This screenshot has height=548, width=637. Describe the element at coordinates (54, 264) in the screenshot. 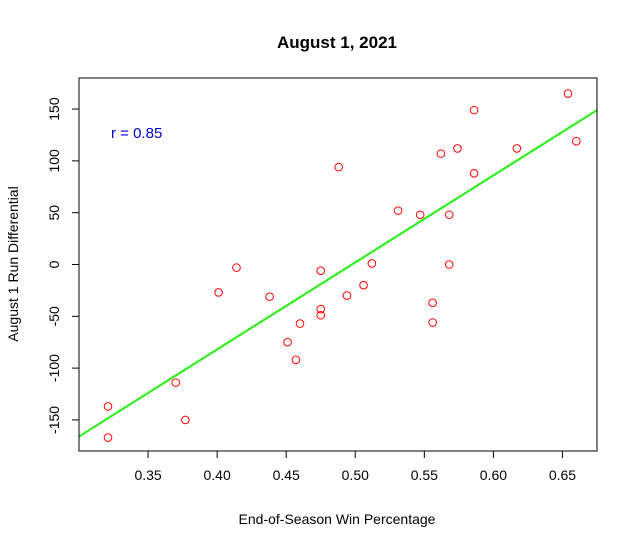

I see `y-tick-label: 0` at that location.